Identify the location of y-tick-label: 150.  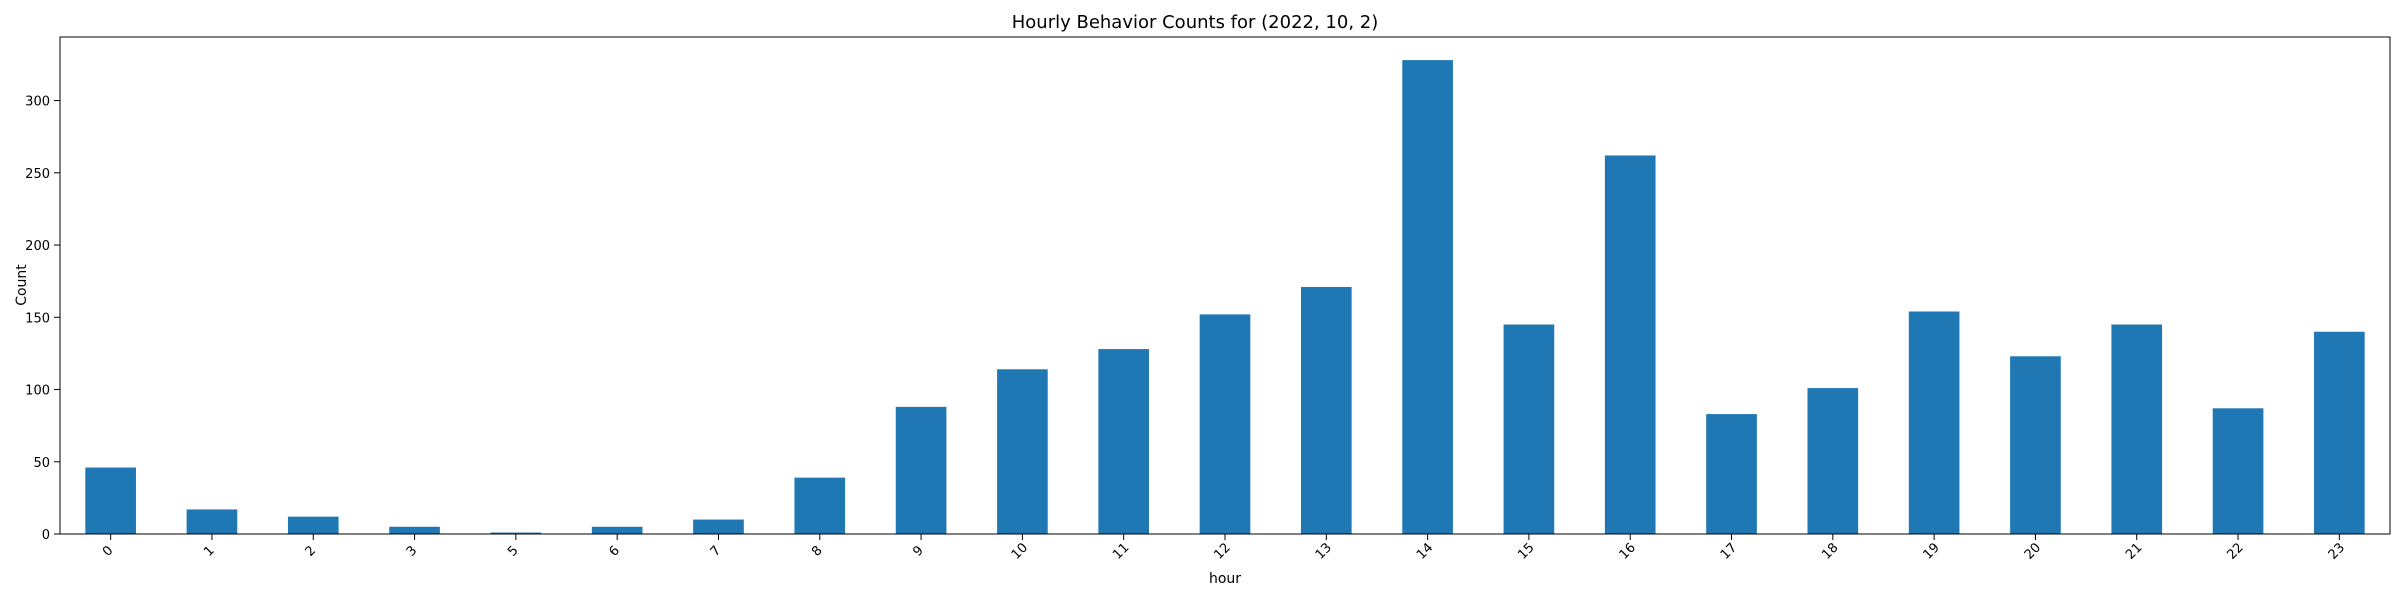
(37, 318).